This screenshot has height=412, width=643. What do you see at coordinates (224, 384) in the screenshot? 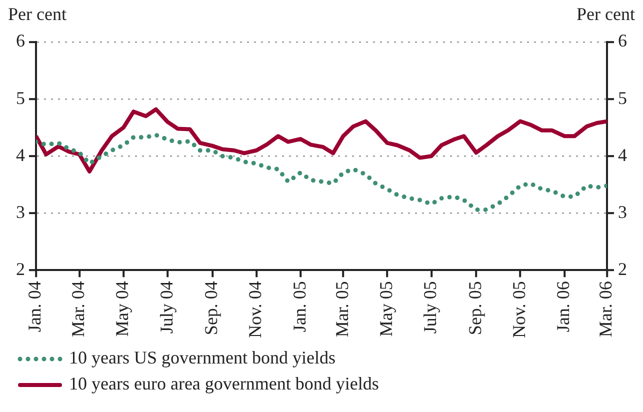
I see `legend-label: 10 years euro area government bond yields` at bounding box center [224, 384].